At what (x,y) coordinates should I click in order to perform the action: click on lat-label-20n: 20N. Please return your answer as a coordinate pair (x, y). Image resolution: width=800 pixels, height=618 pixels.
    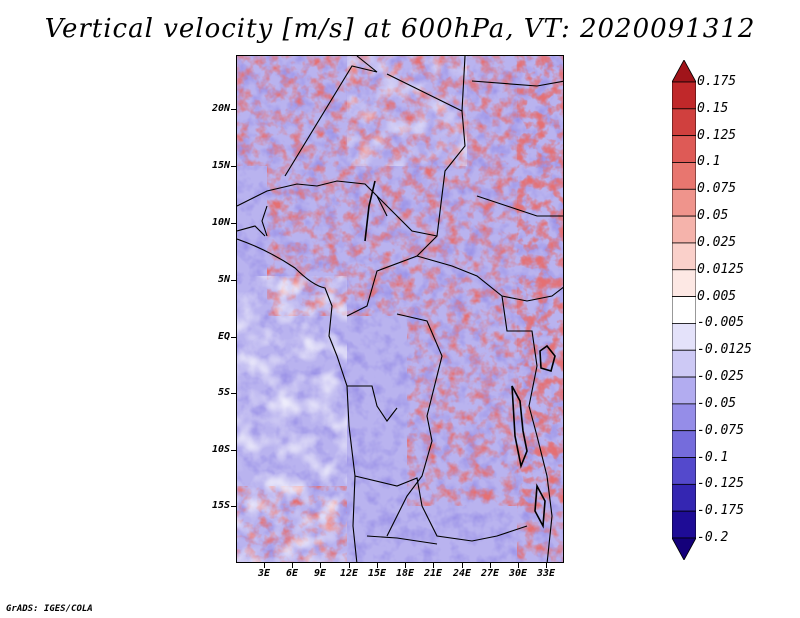
    Looking at the image, I should click on (220, 108).